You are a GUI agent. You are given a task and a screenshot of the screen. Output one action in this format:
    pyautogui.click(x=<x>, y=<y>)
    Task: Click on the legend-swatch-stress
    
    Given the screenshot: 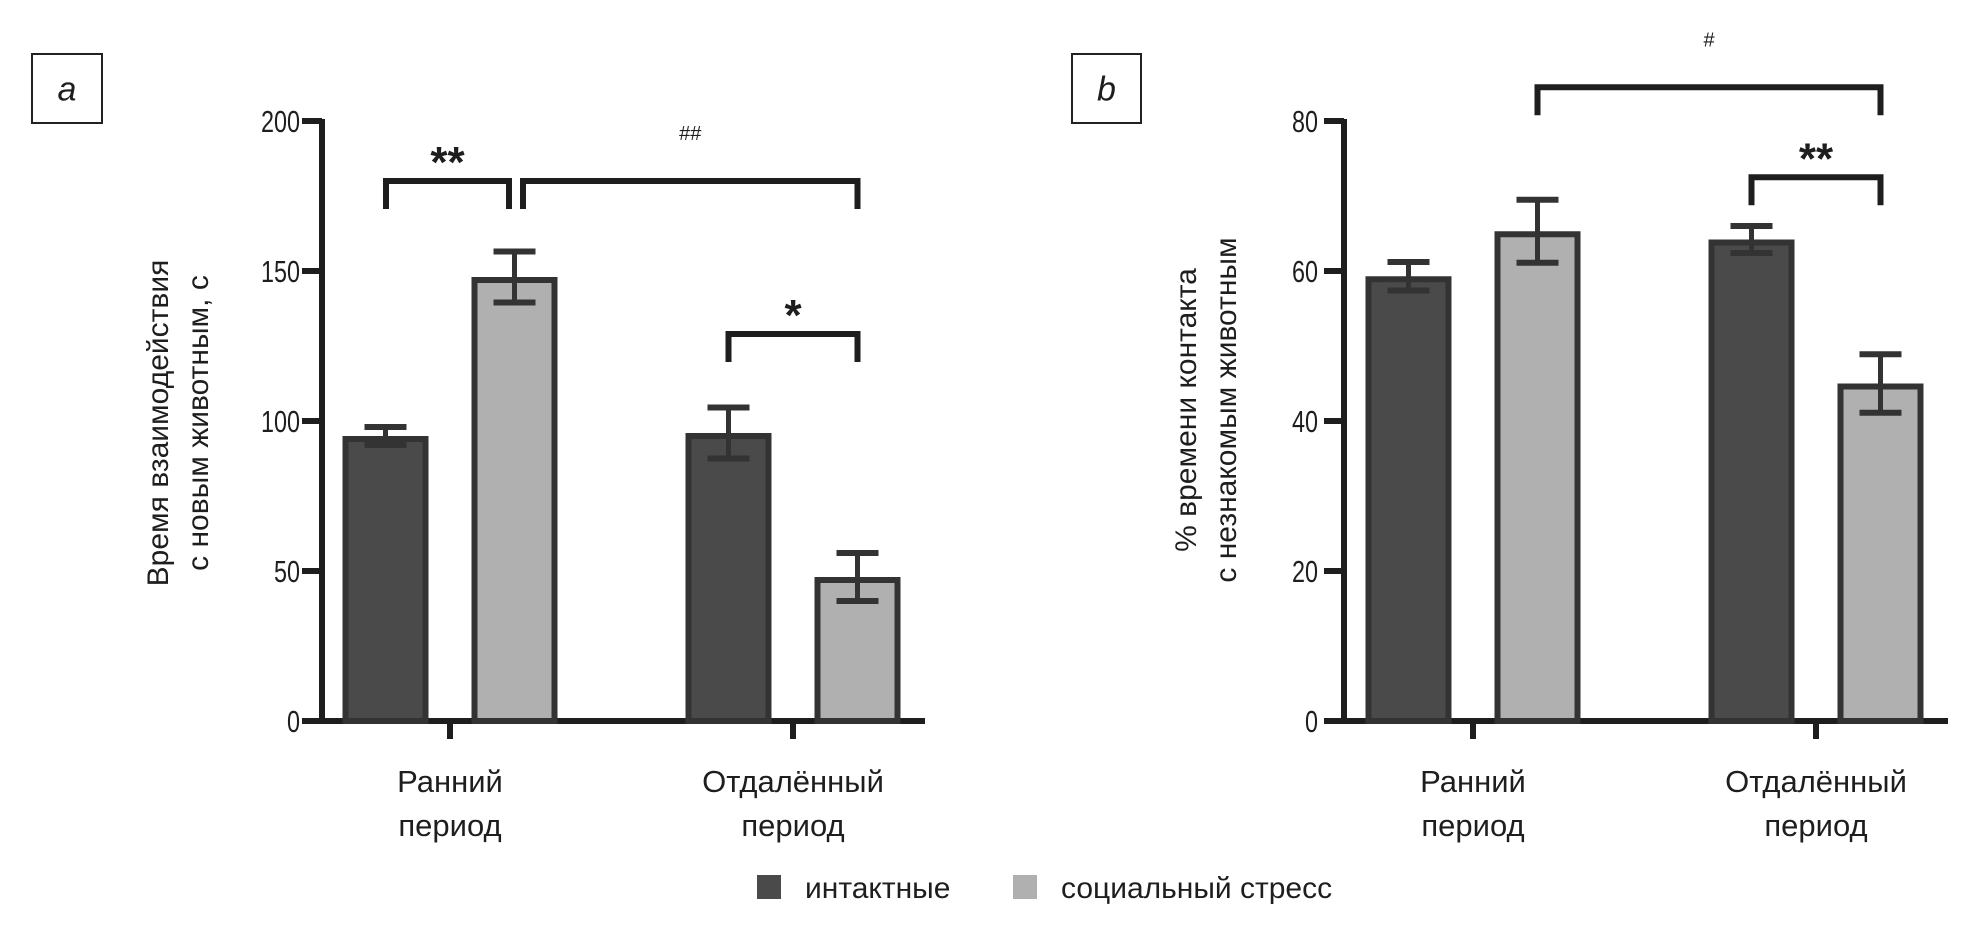 What is the action you would take?
    pyautogui.click(x=1025, y=887)
    